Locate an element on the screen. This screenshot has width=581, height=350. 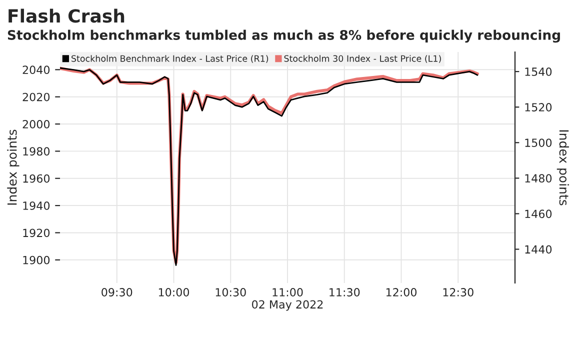
y2-tick-label: 1540 is located at coordinates (538, 72).